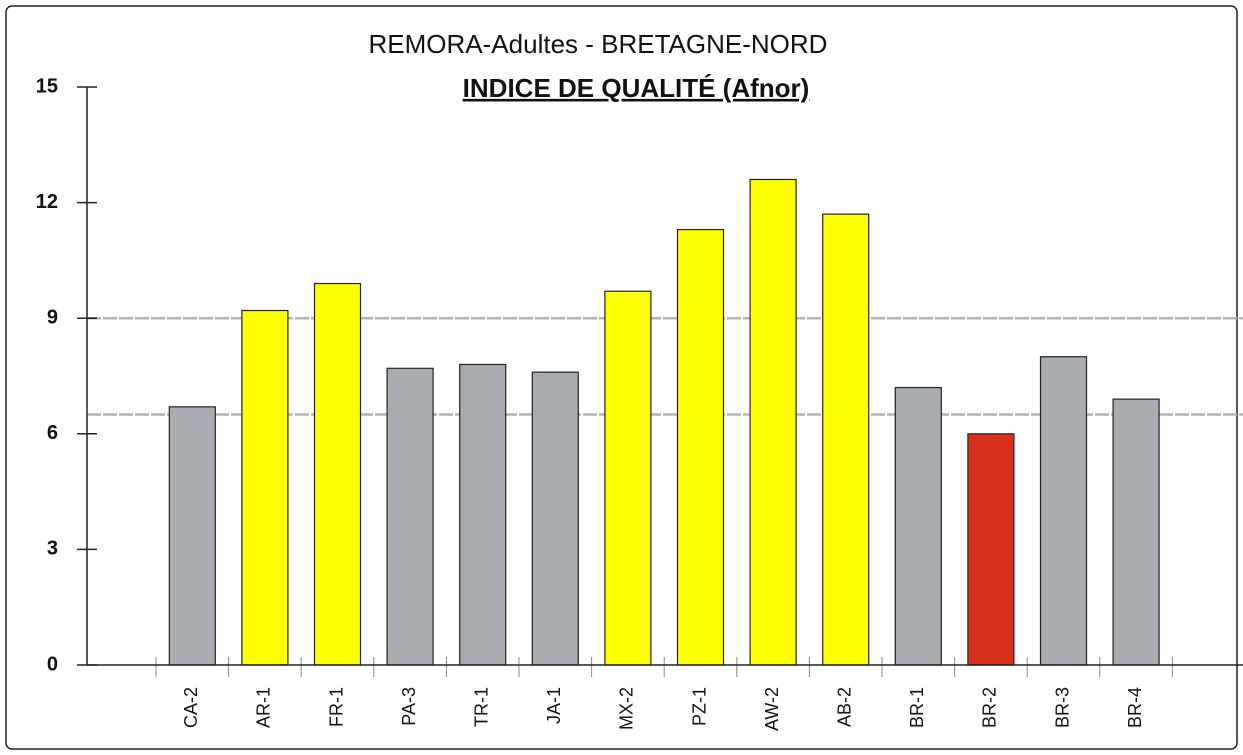  What do you see at coordinates (772, 709) in the screenshot?
I see `x-tick-label: AW-2` at bounding box center [772, 709].